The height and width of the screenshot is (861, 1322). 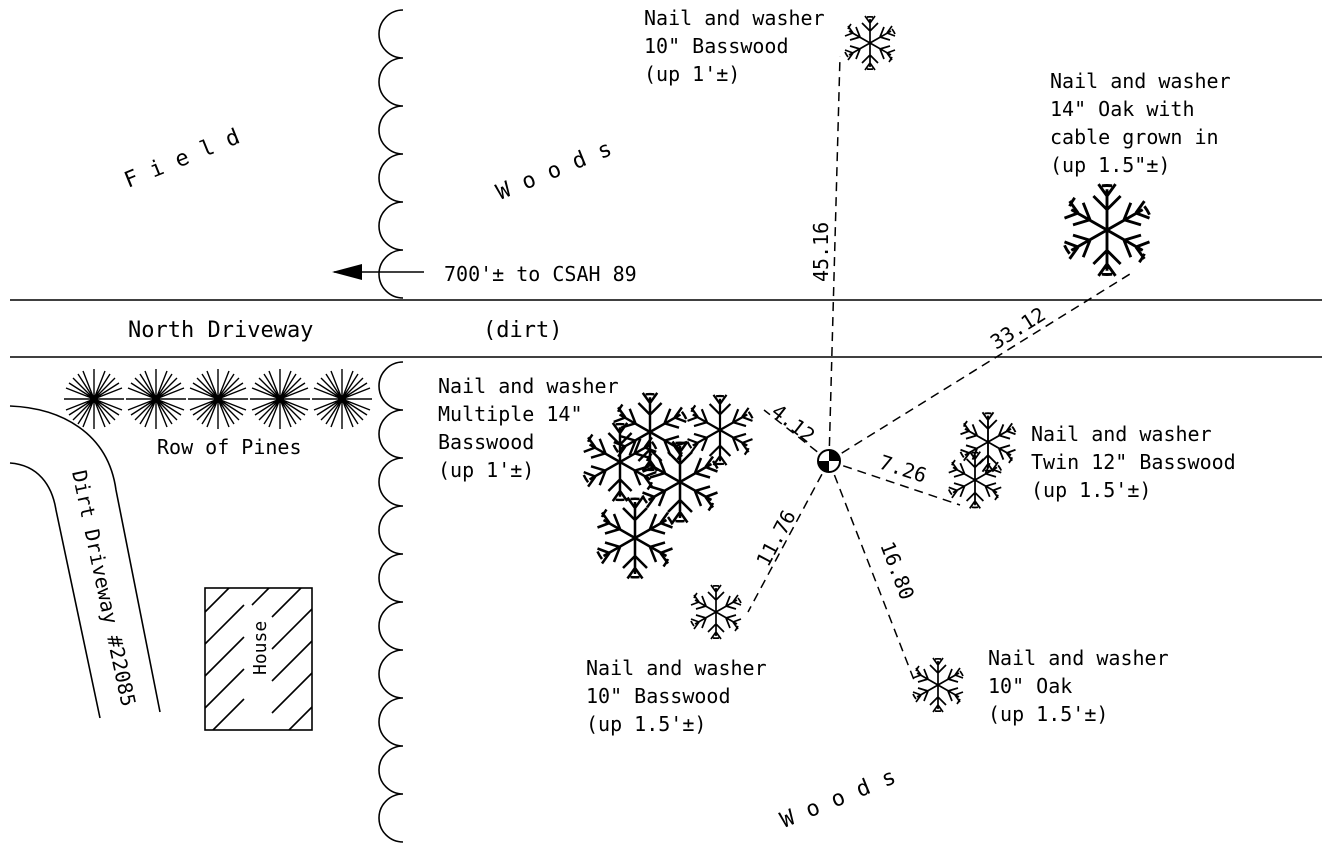 What do you see at coordinates (982, 460) in the screenshot?
I see `tree-cluster-e` at bounding box center [982, 460].